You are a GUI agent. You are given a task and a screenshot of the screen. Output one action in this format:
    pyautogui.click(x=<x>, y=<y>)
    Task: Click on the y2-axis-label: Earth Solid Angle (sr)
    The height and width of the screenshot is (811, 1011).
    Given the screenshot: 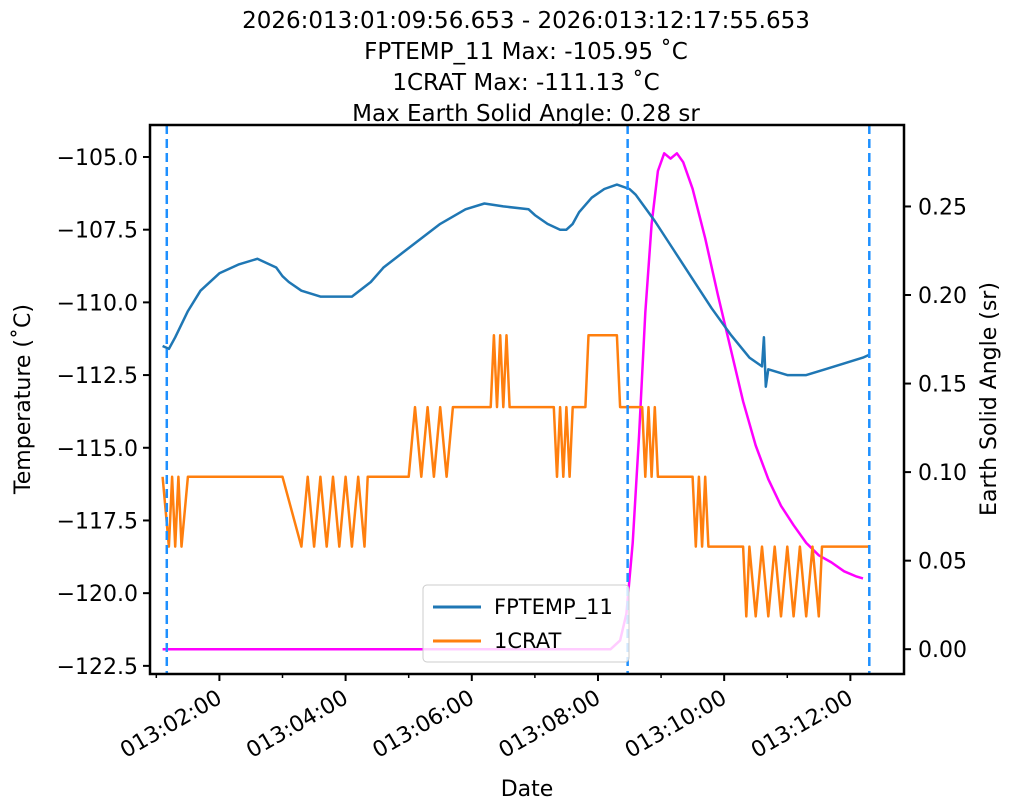 What is the action you would take?
    pyautogui.click(x=989, y=399)
    